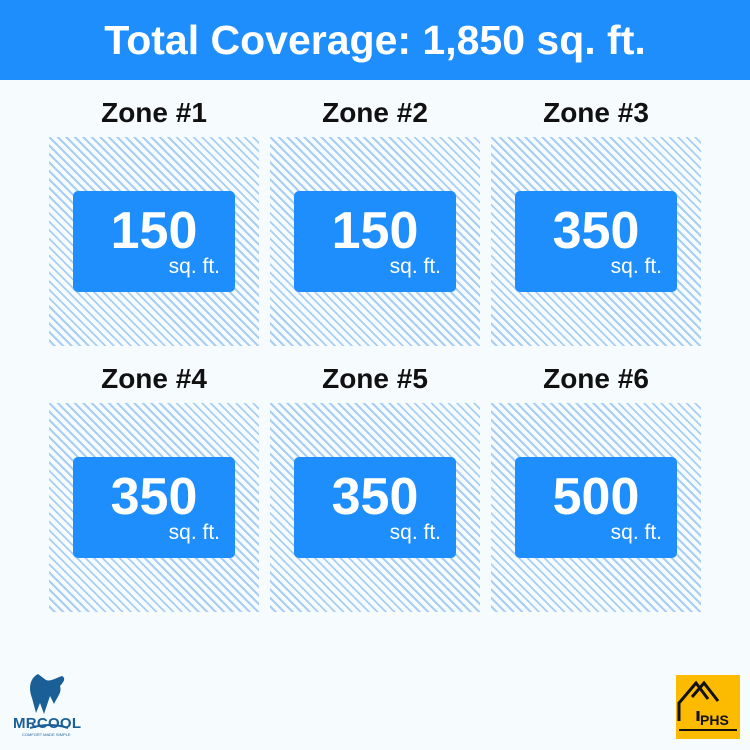 This screenshot has width=750, height=750. I want to click on zone-4: Zone #4 350 sq. ft., so click(154, 487).